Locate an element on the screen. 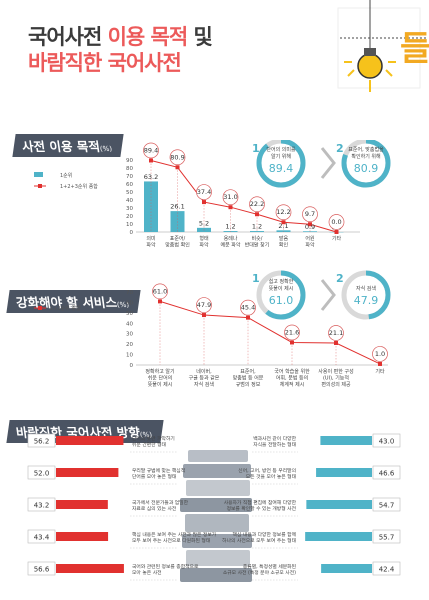 Image resolution: width=429 pixels, height=600 pixels. logo-glyph: 들 is located at coordinates (414, 49).